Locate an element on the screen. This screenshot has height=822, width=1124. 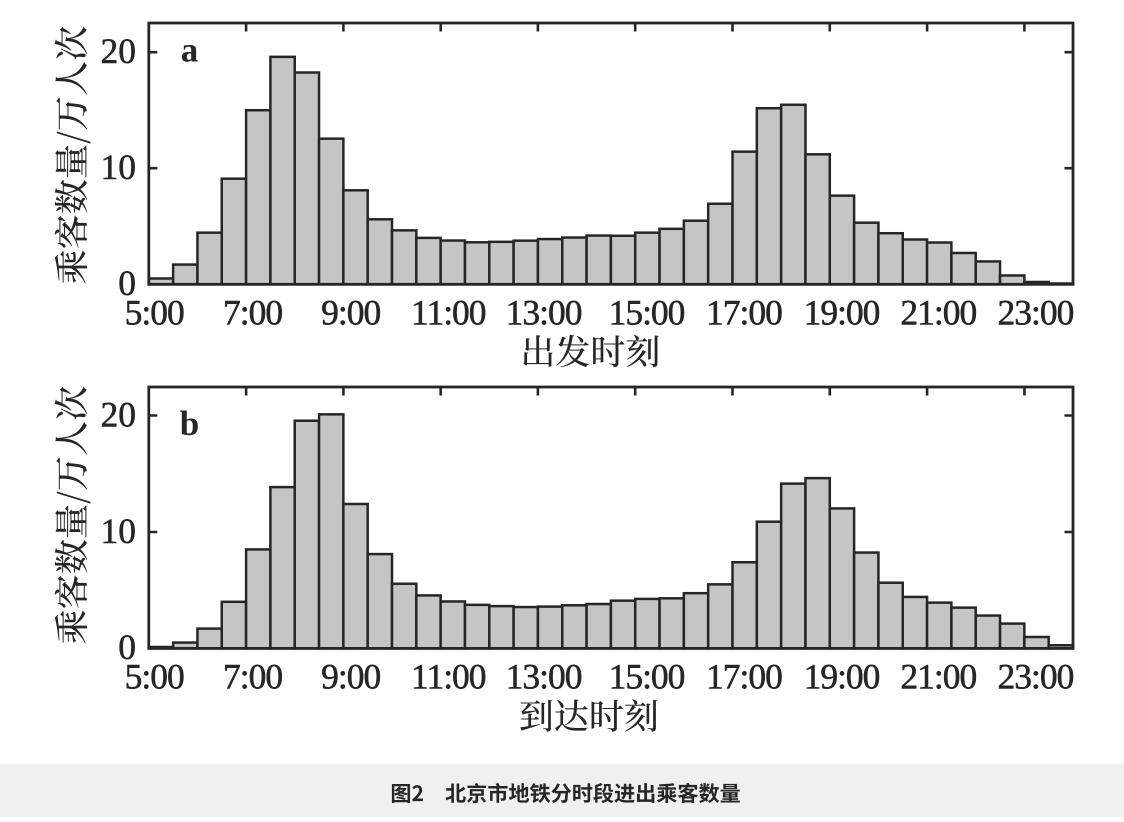
svg-text: a is located at coordinates (190, 50).